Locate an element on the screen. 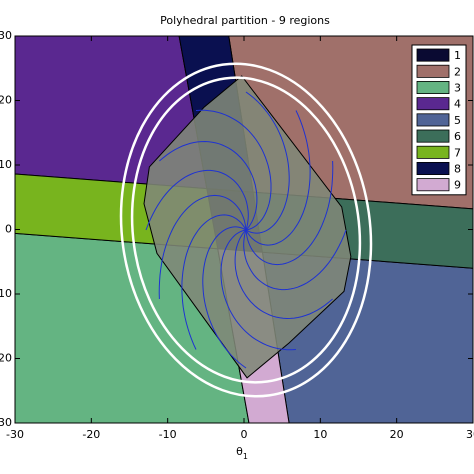 The image size is (474, 474). legend-label: 5 is located at coordinates (457, 120).